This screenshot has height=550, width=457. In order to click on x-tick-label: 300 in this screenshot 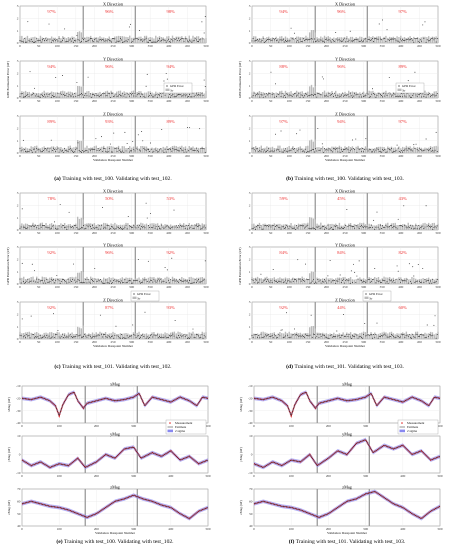, I will do `click(131, 287)`.